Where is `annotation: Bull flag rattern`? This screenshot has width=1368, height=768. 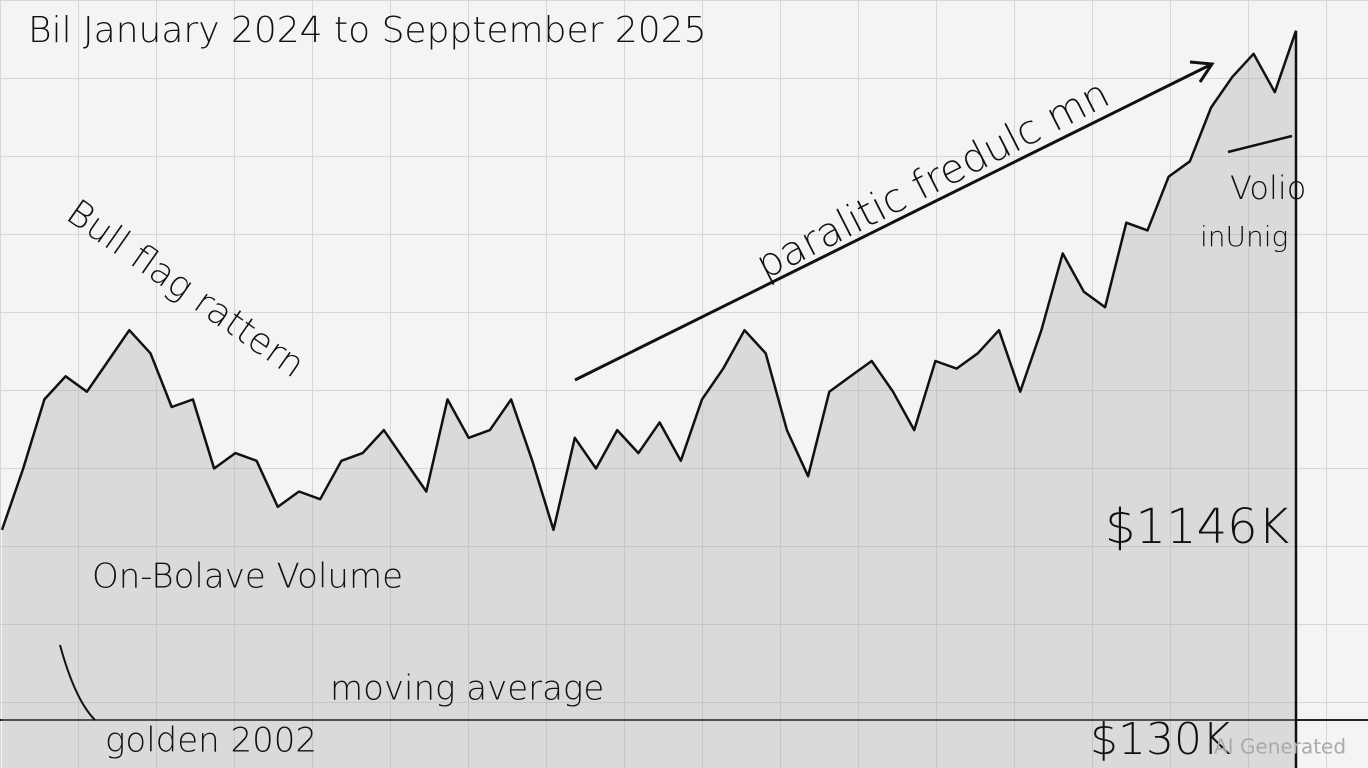
annotation: Bull flag rattern is located at coordinates (185, 289).